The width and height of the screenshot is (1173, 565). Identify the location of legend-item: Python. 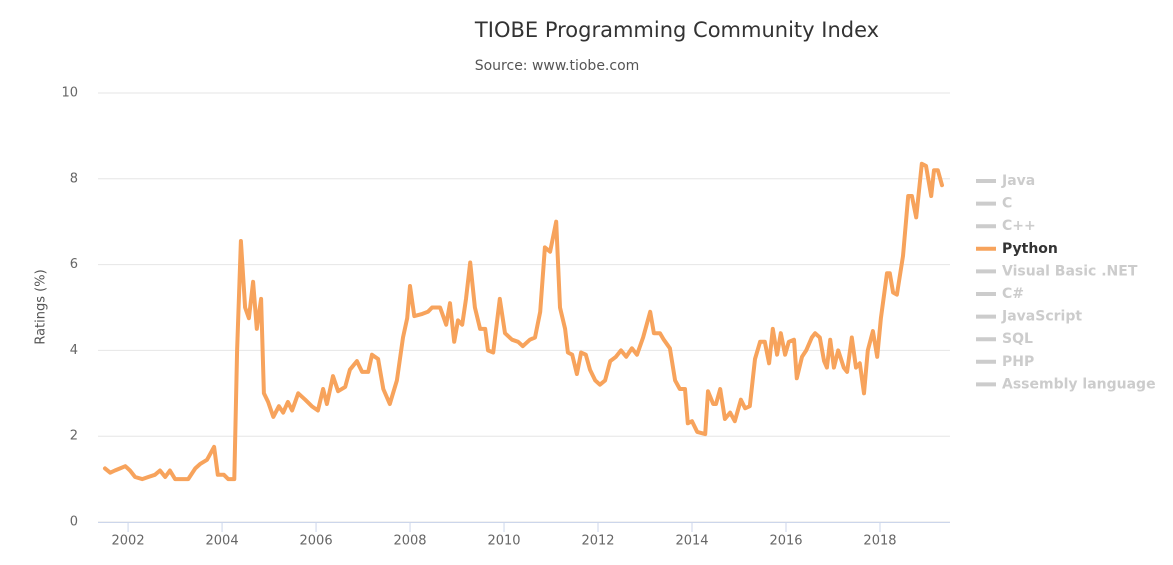
(1030, 249).